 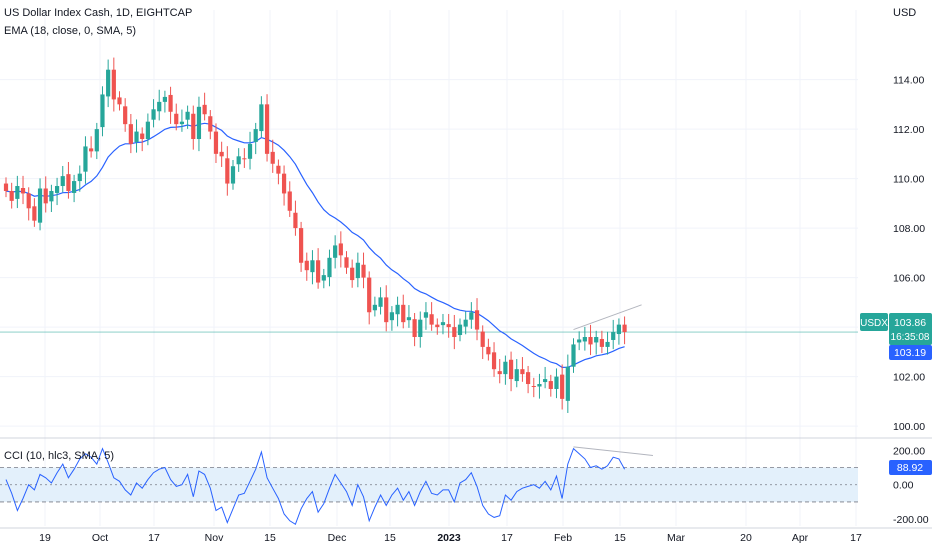 What do you see at coordinates (909, 427) in the screenshot?
I see `price-tick-label: 100.00` at bounding box center [909, 427].